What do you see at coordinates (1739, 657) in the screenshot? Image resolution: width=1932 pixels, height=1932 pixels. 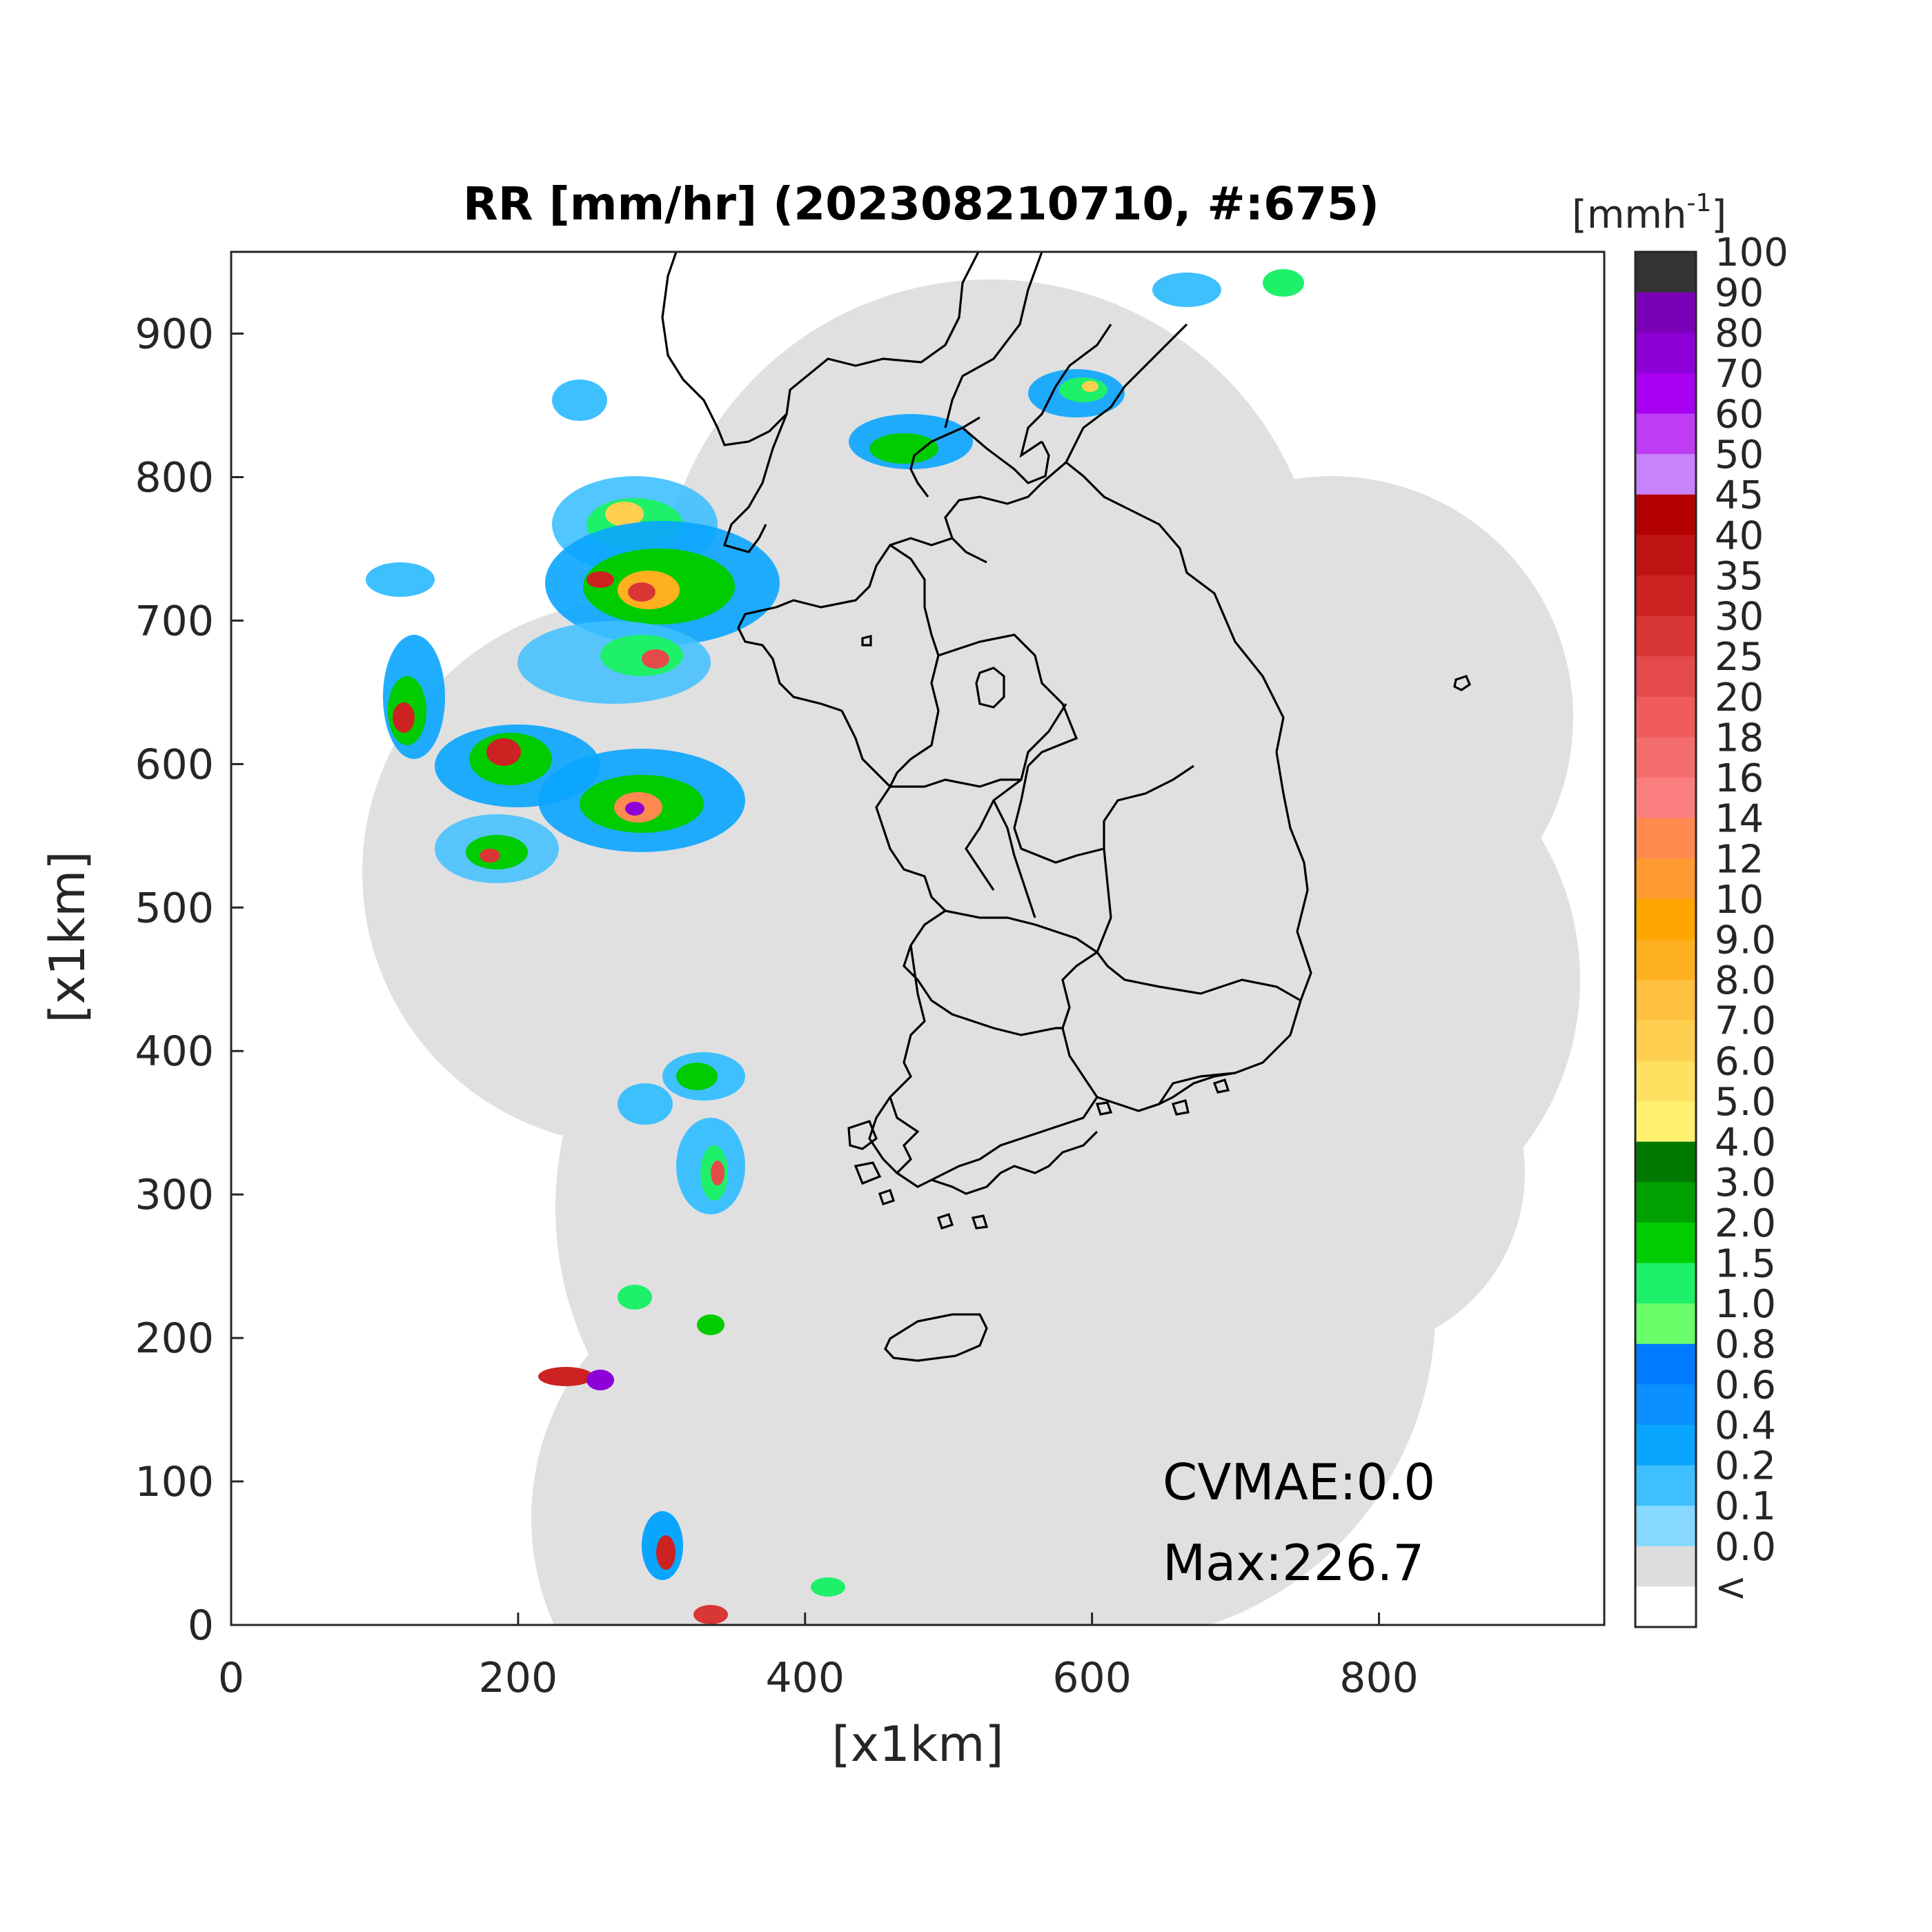 I see `colorbar-label: 25` at bounding box center [1739, 657].